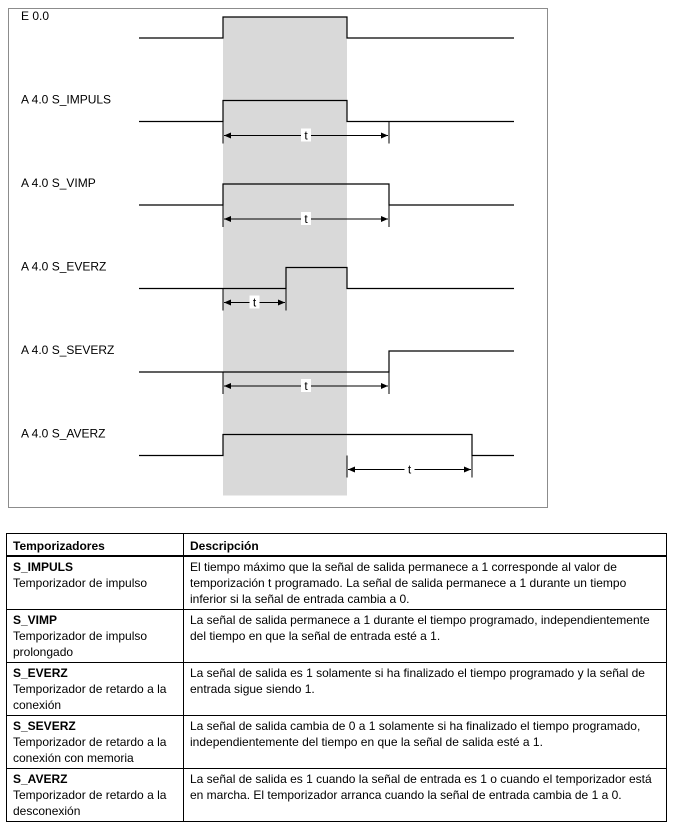 Image resolution: width=675 pixels, height=833 pixels. I want to click on table-header-row: Temporizadores Descripción, so click(336, 545).